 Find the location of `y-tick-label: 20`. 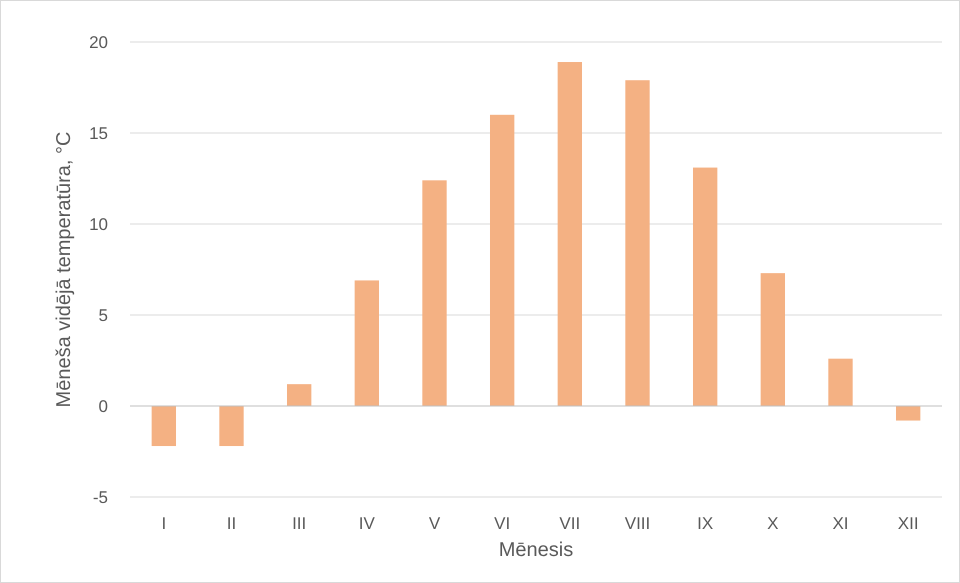

y-tick-label: 20 is located at coordinates (98, 42).